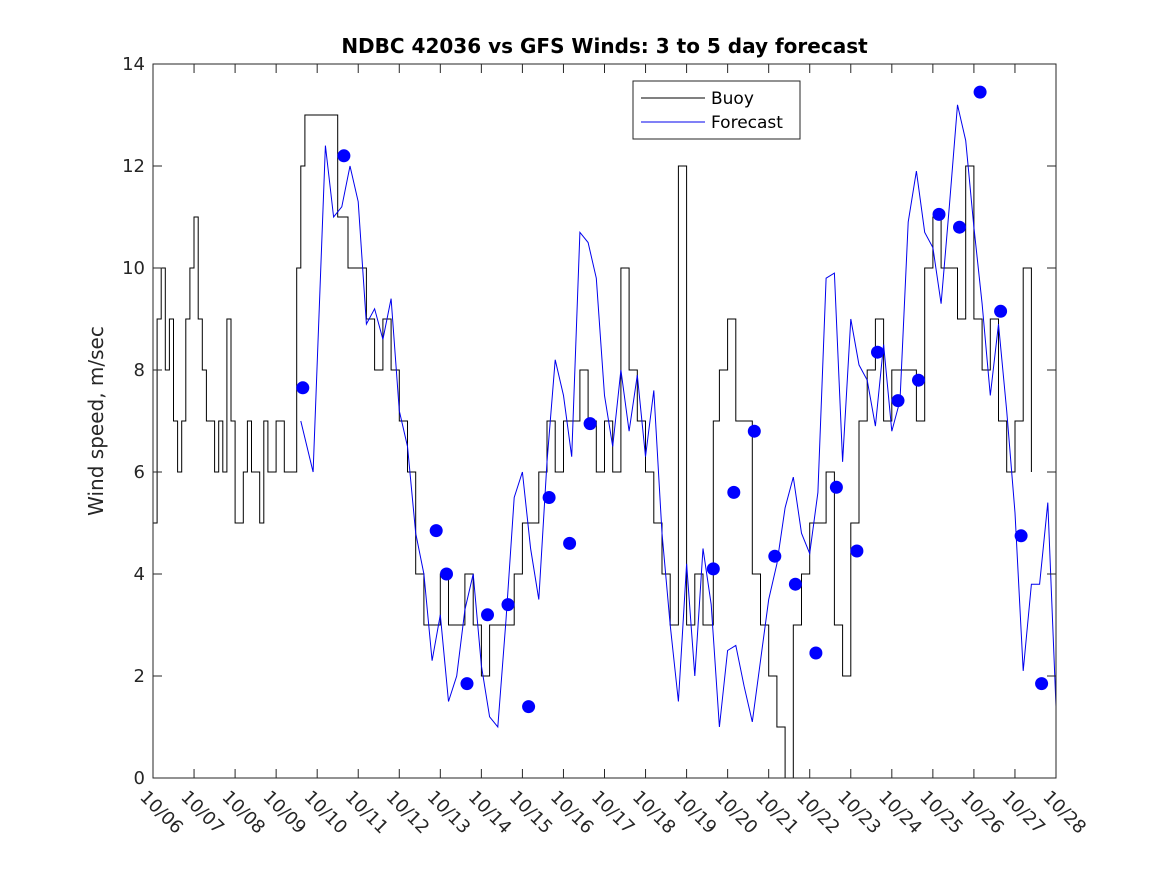  I want to click on legend-box, so click(716, 110).